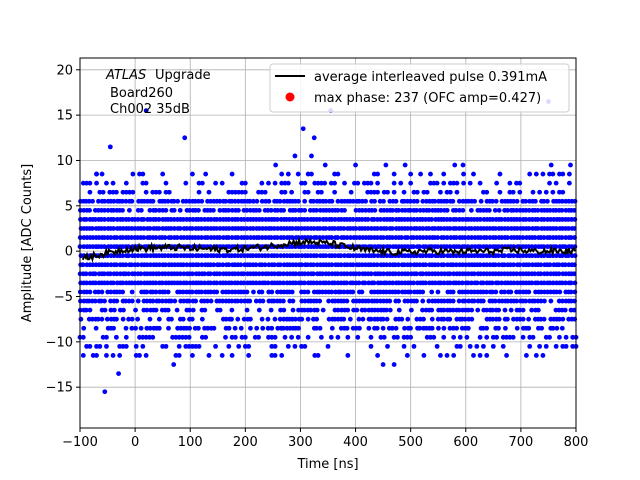  What do you see at coordinates (405, 165) in the screenshot?
I see `sample-point-outlier` at bounding box center [405, 165].